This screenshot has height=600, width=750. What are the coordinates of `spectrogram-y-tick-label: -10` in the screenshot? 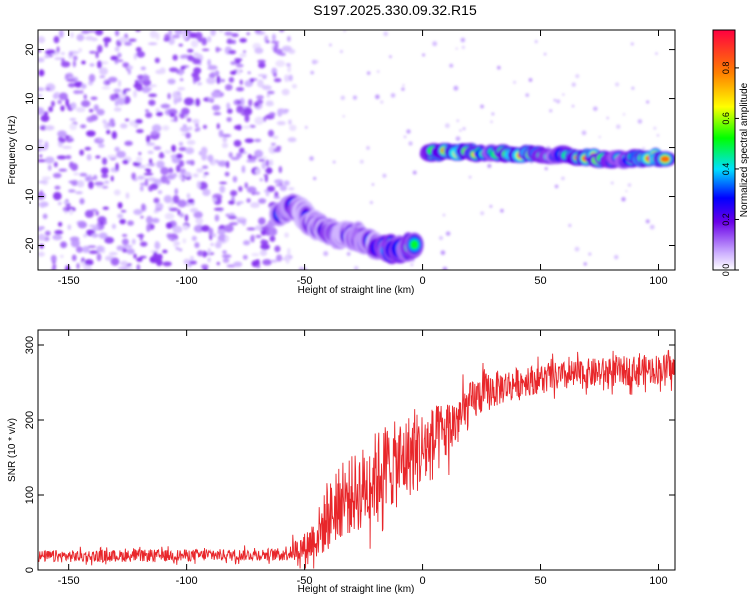 It's located at (30, 197).